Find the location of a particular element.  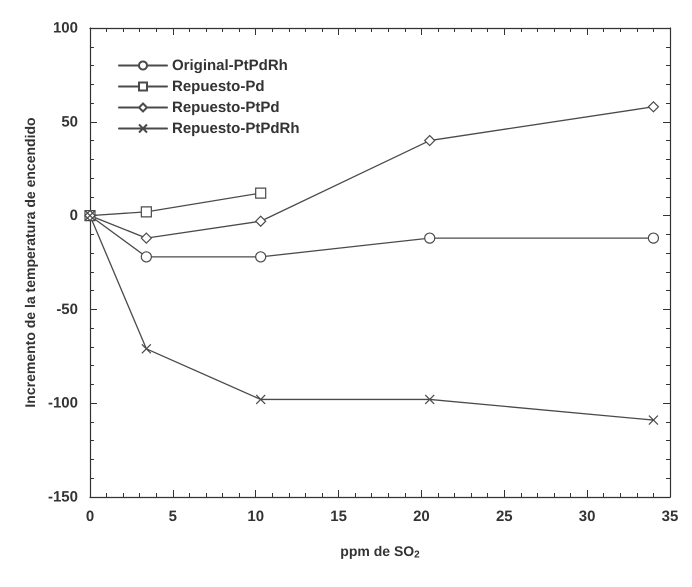

legend-label: Repuesto-Pd is located at coordinates (218, 86).